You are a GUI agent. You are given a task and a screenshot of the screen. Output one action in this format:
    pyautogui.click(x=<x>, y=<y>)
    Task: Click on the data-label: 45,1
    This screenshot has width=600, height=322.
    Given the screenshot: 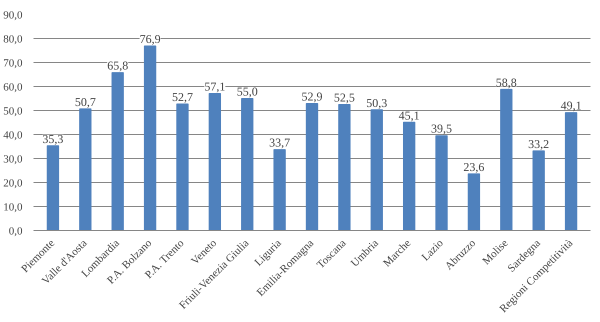 What is the action you would take?
    pyautogui.click(x=409, y=115)
    